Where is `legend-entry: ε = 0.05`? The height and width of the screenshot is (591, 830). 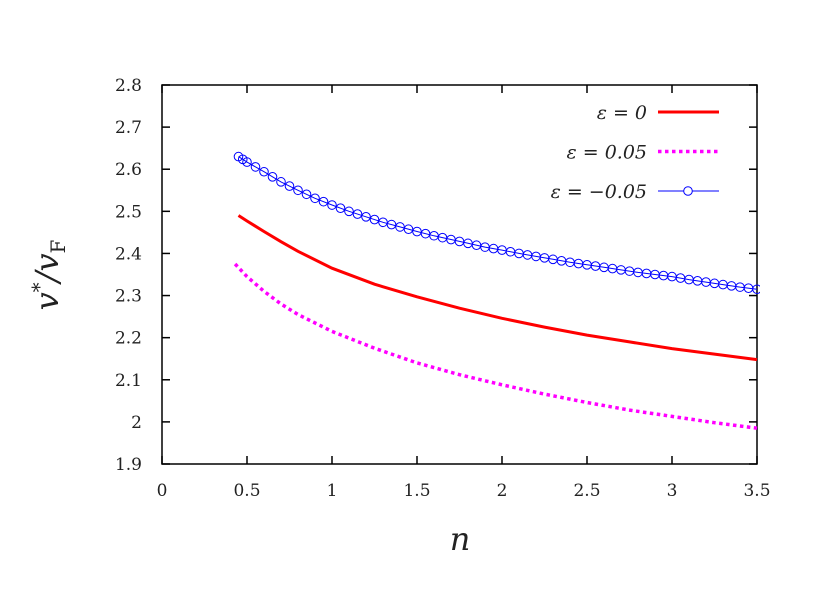
legend-entry: ε = 0.05 is located at coordinates (643, 153).